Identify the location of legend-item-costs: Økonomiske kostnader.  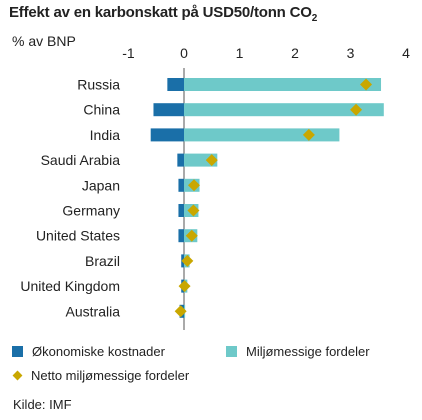
(88, 351).